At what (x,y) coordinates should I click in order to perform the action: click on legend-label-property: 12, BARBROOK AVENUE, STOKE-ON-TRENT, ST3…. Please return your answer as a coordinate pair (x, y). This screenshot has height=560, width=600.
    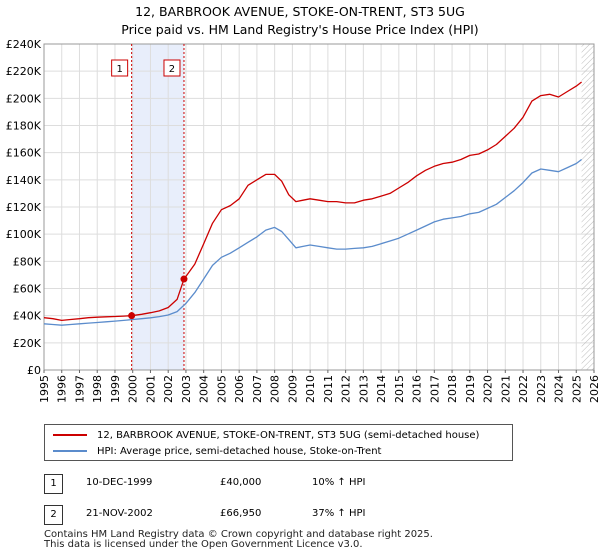
    Looking at the image, I should click on (288, 435).